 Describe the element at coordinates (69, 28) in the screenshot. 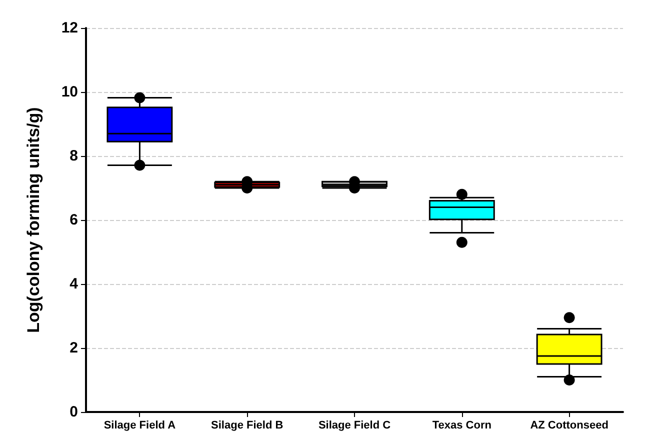

I see `y-tick-label: 12` at that location.